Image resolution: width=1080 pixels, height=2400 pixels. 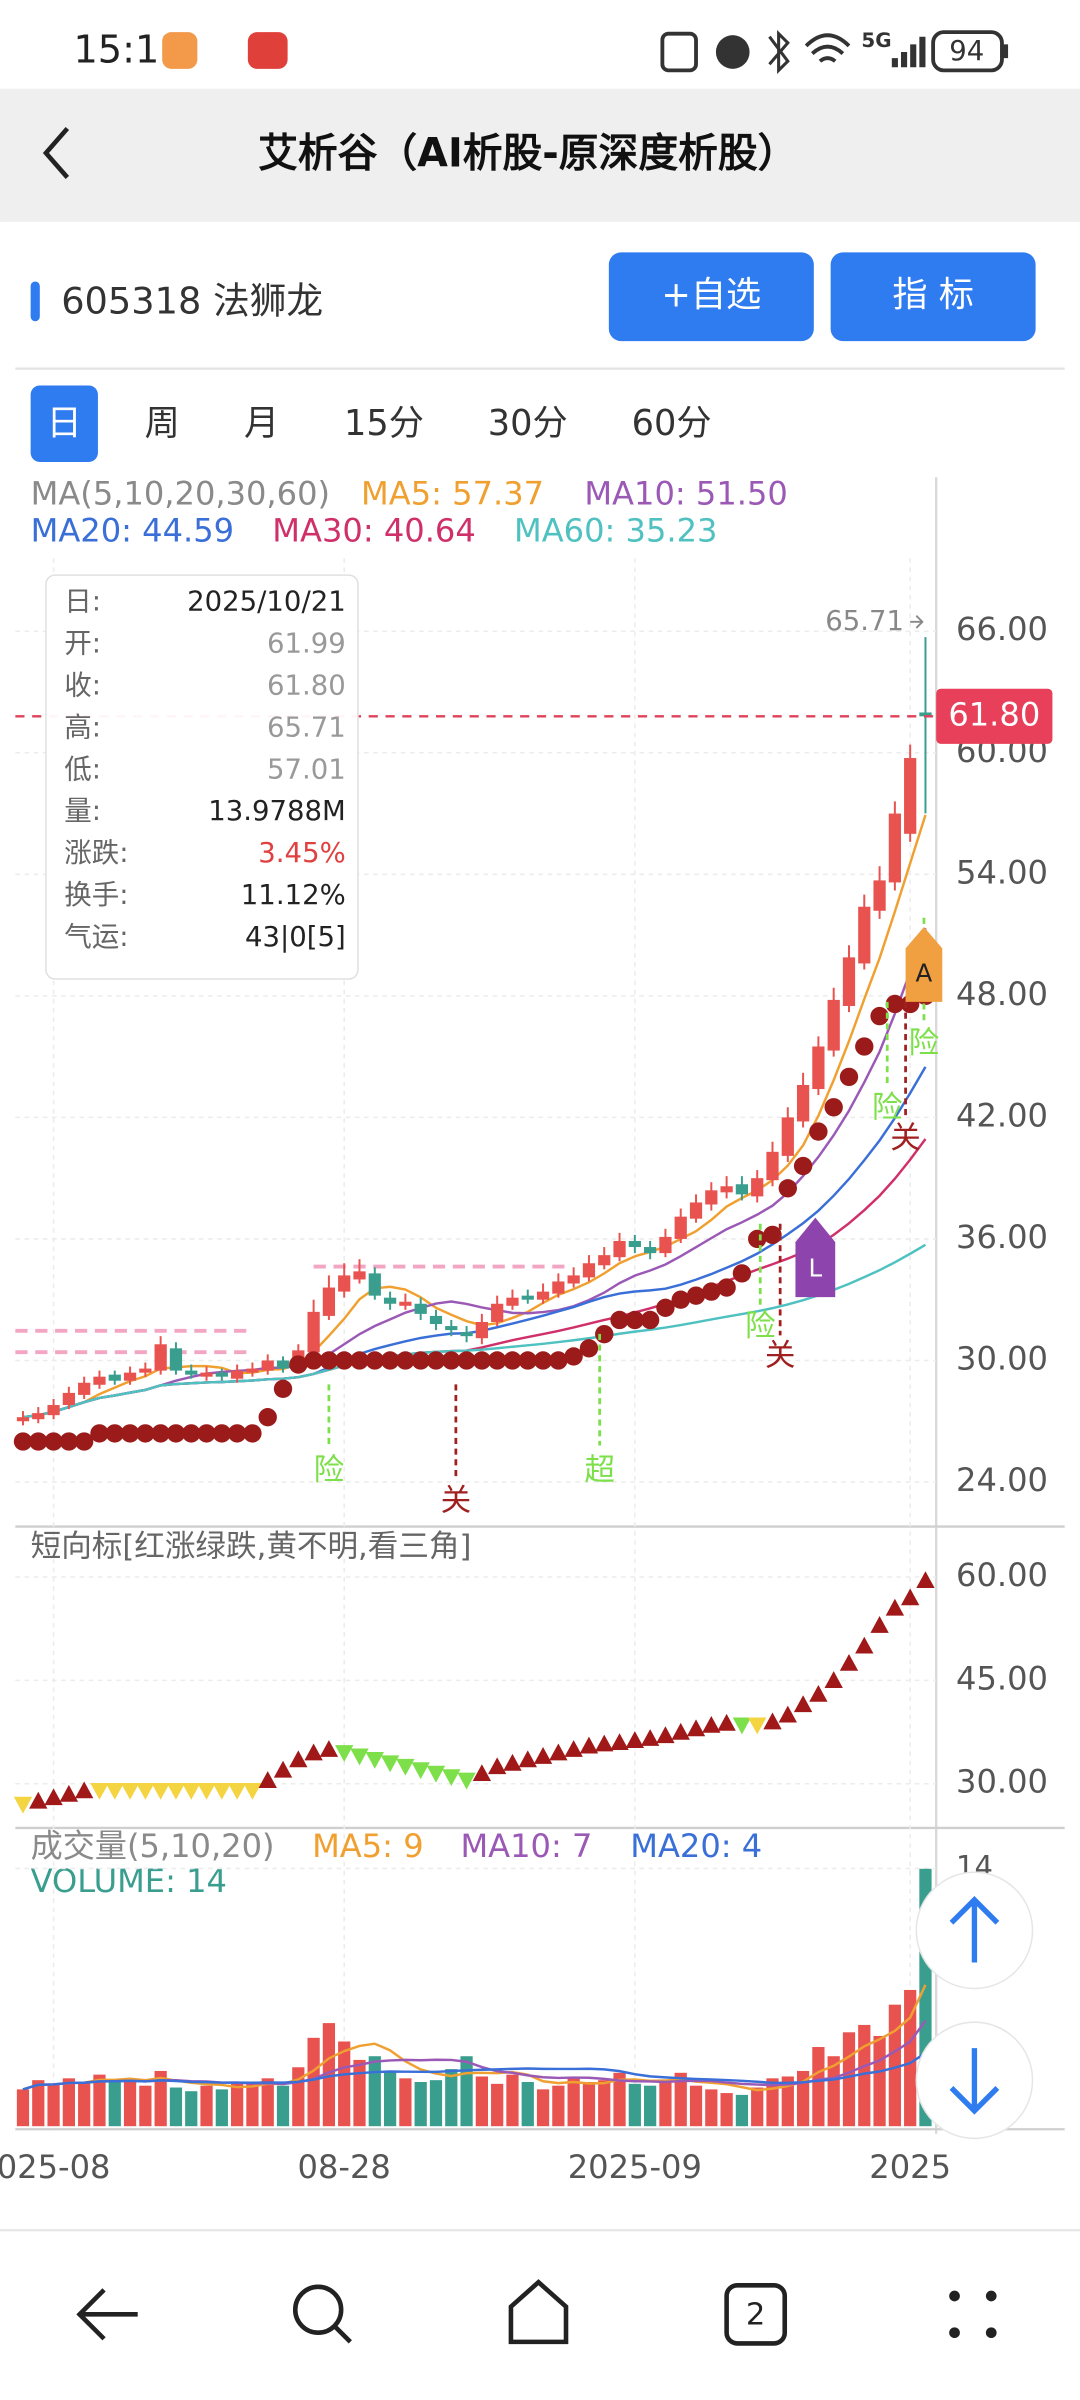 I want to click on button-label: 指 标, so click(x=933, y=295).